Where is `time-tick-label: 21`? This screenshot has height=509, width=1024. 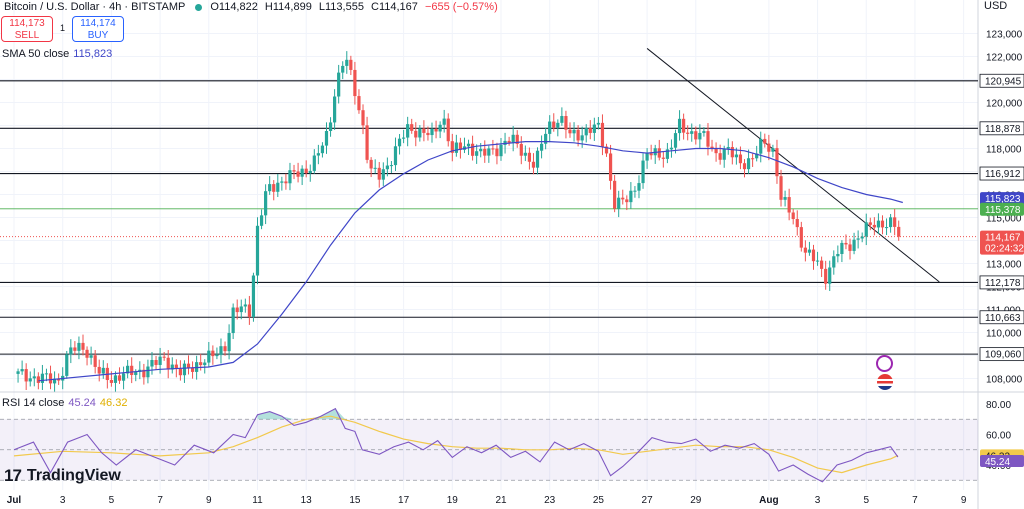 time-tick-label: 21 is located at coordinates (501, 500).